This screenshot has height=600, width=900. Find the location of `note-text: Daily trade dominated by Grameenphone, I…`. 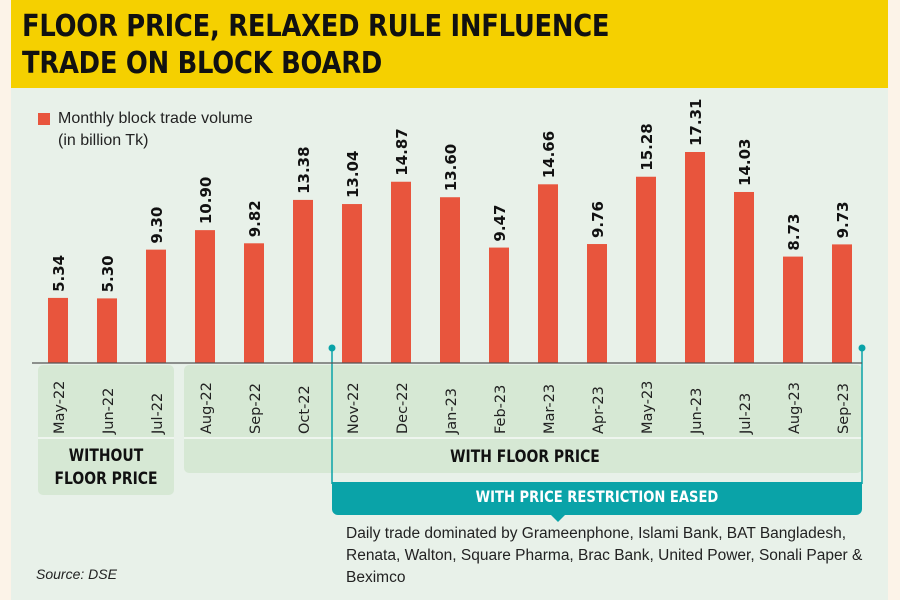

note-text: Daily trade dominated by Grameenphone, I… is located at coordinates (604, 555).